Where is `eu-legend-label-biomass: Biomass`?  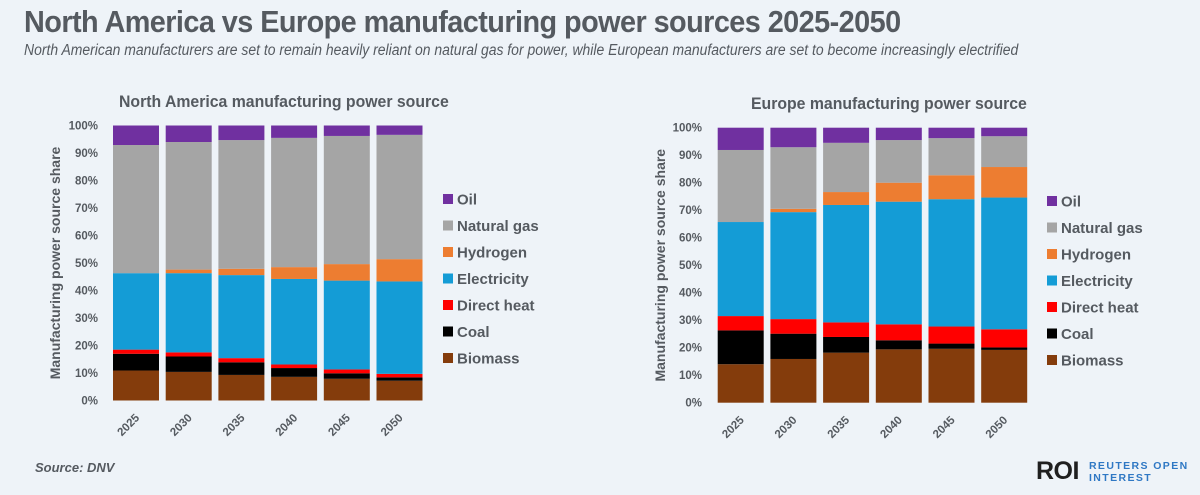
eu-legend-label-biomass: Biomass is located at coordinates (1092, 361).